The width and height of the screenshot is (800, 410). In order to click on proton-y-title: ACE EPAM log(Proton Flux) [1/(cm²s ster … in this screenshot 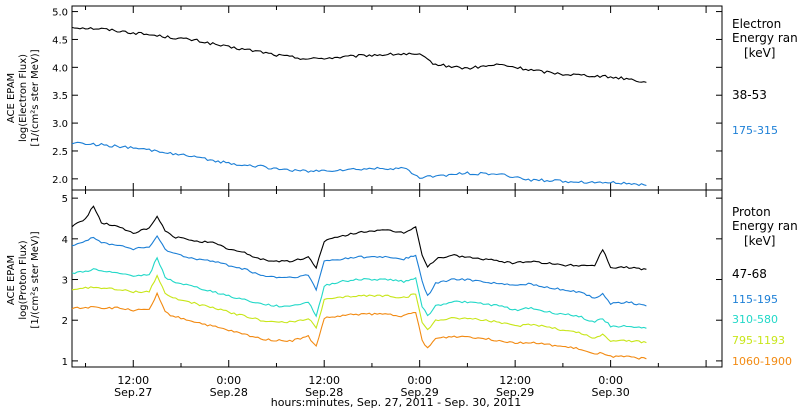, I will do `click(23, 279)`.